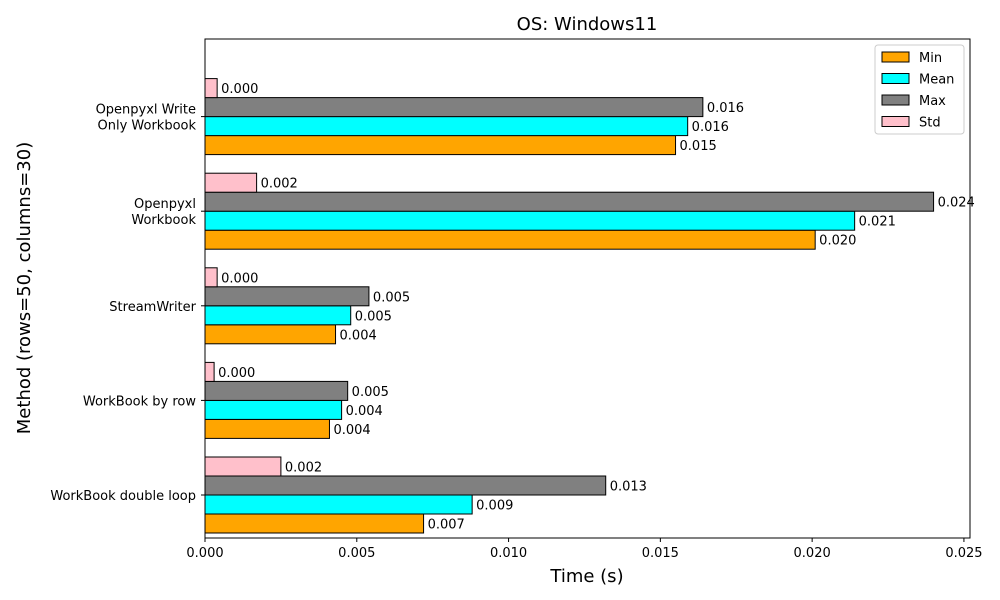  What do you see at coordinates (370, 392) in the screenshot?
I see `data-label-max-1: 0.005` at bounding box center [370, 392].